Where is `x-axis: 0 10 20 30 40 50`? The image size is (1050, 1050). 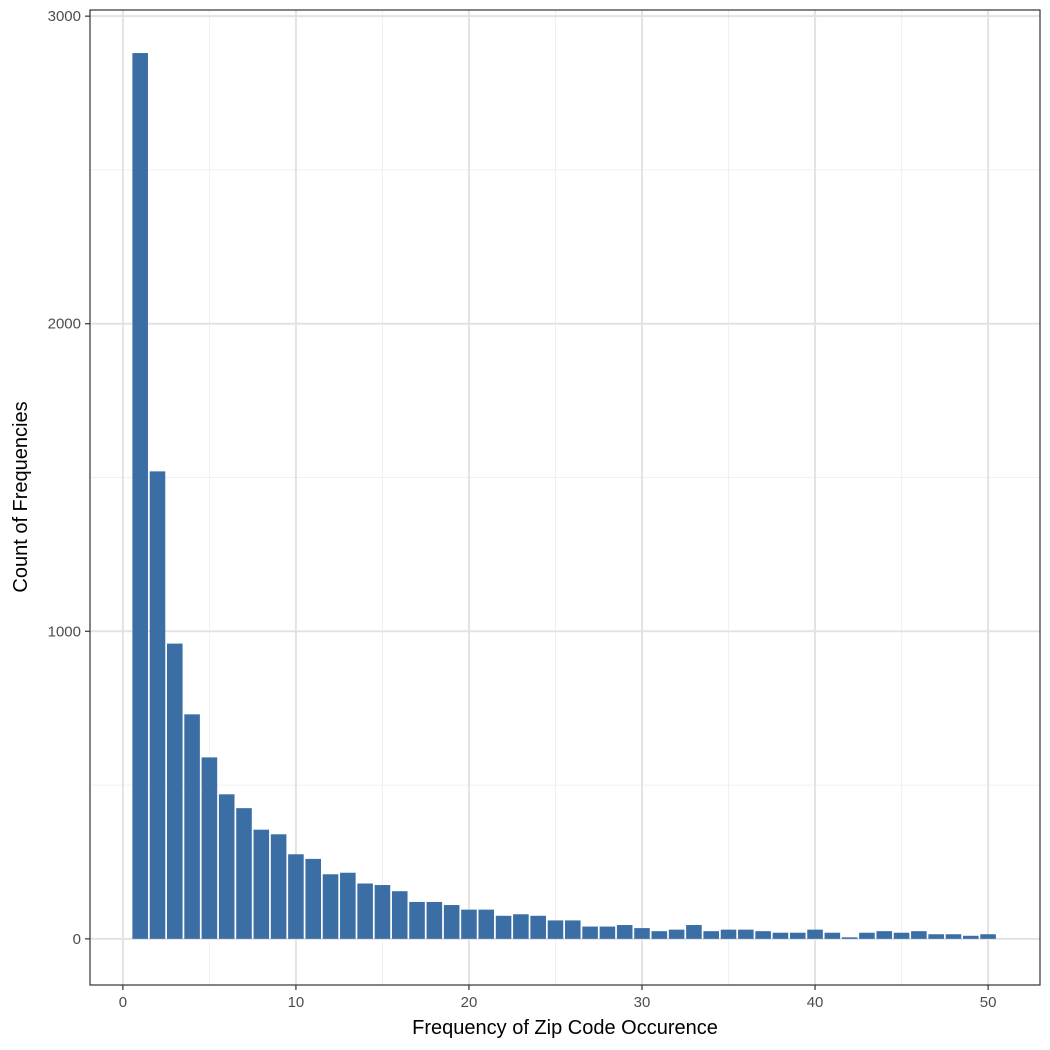 x-axis: 0 10 20 30 40 50 is located at coordinates (558, 998).